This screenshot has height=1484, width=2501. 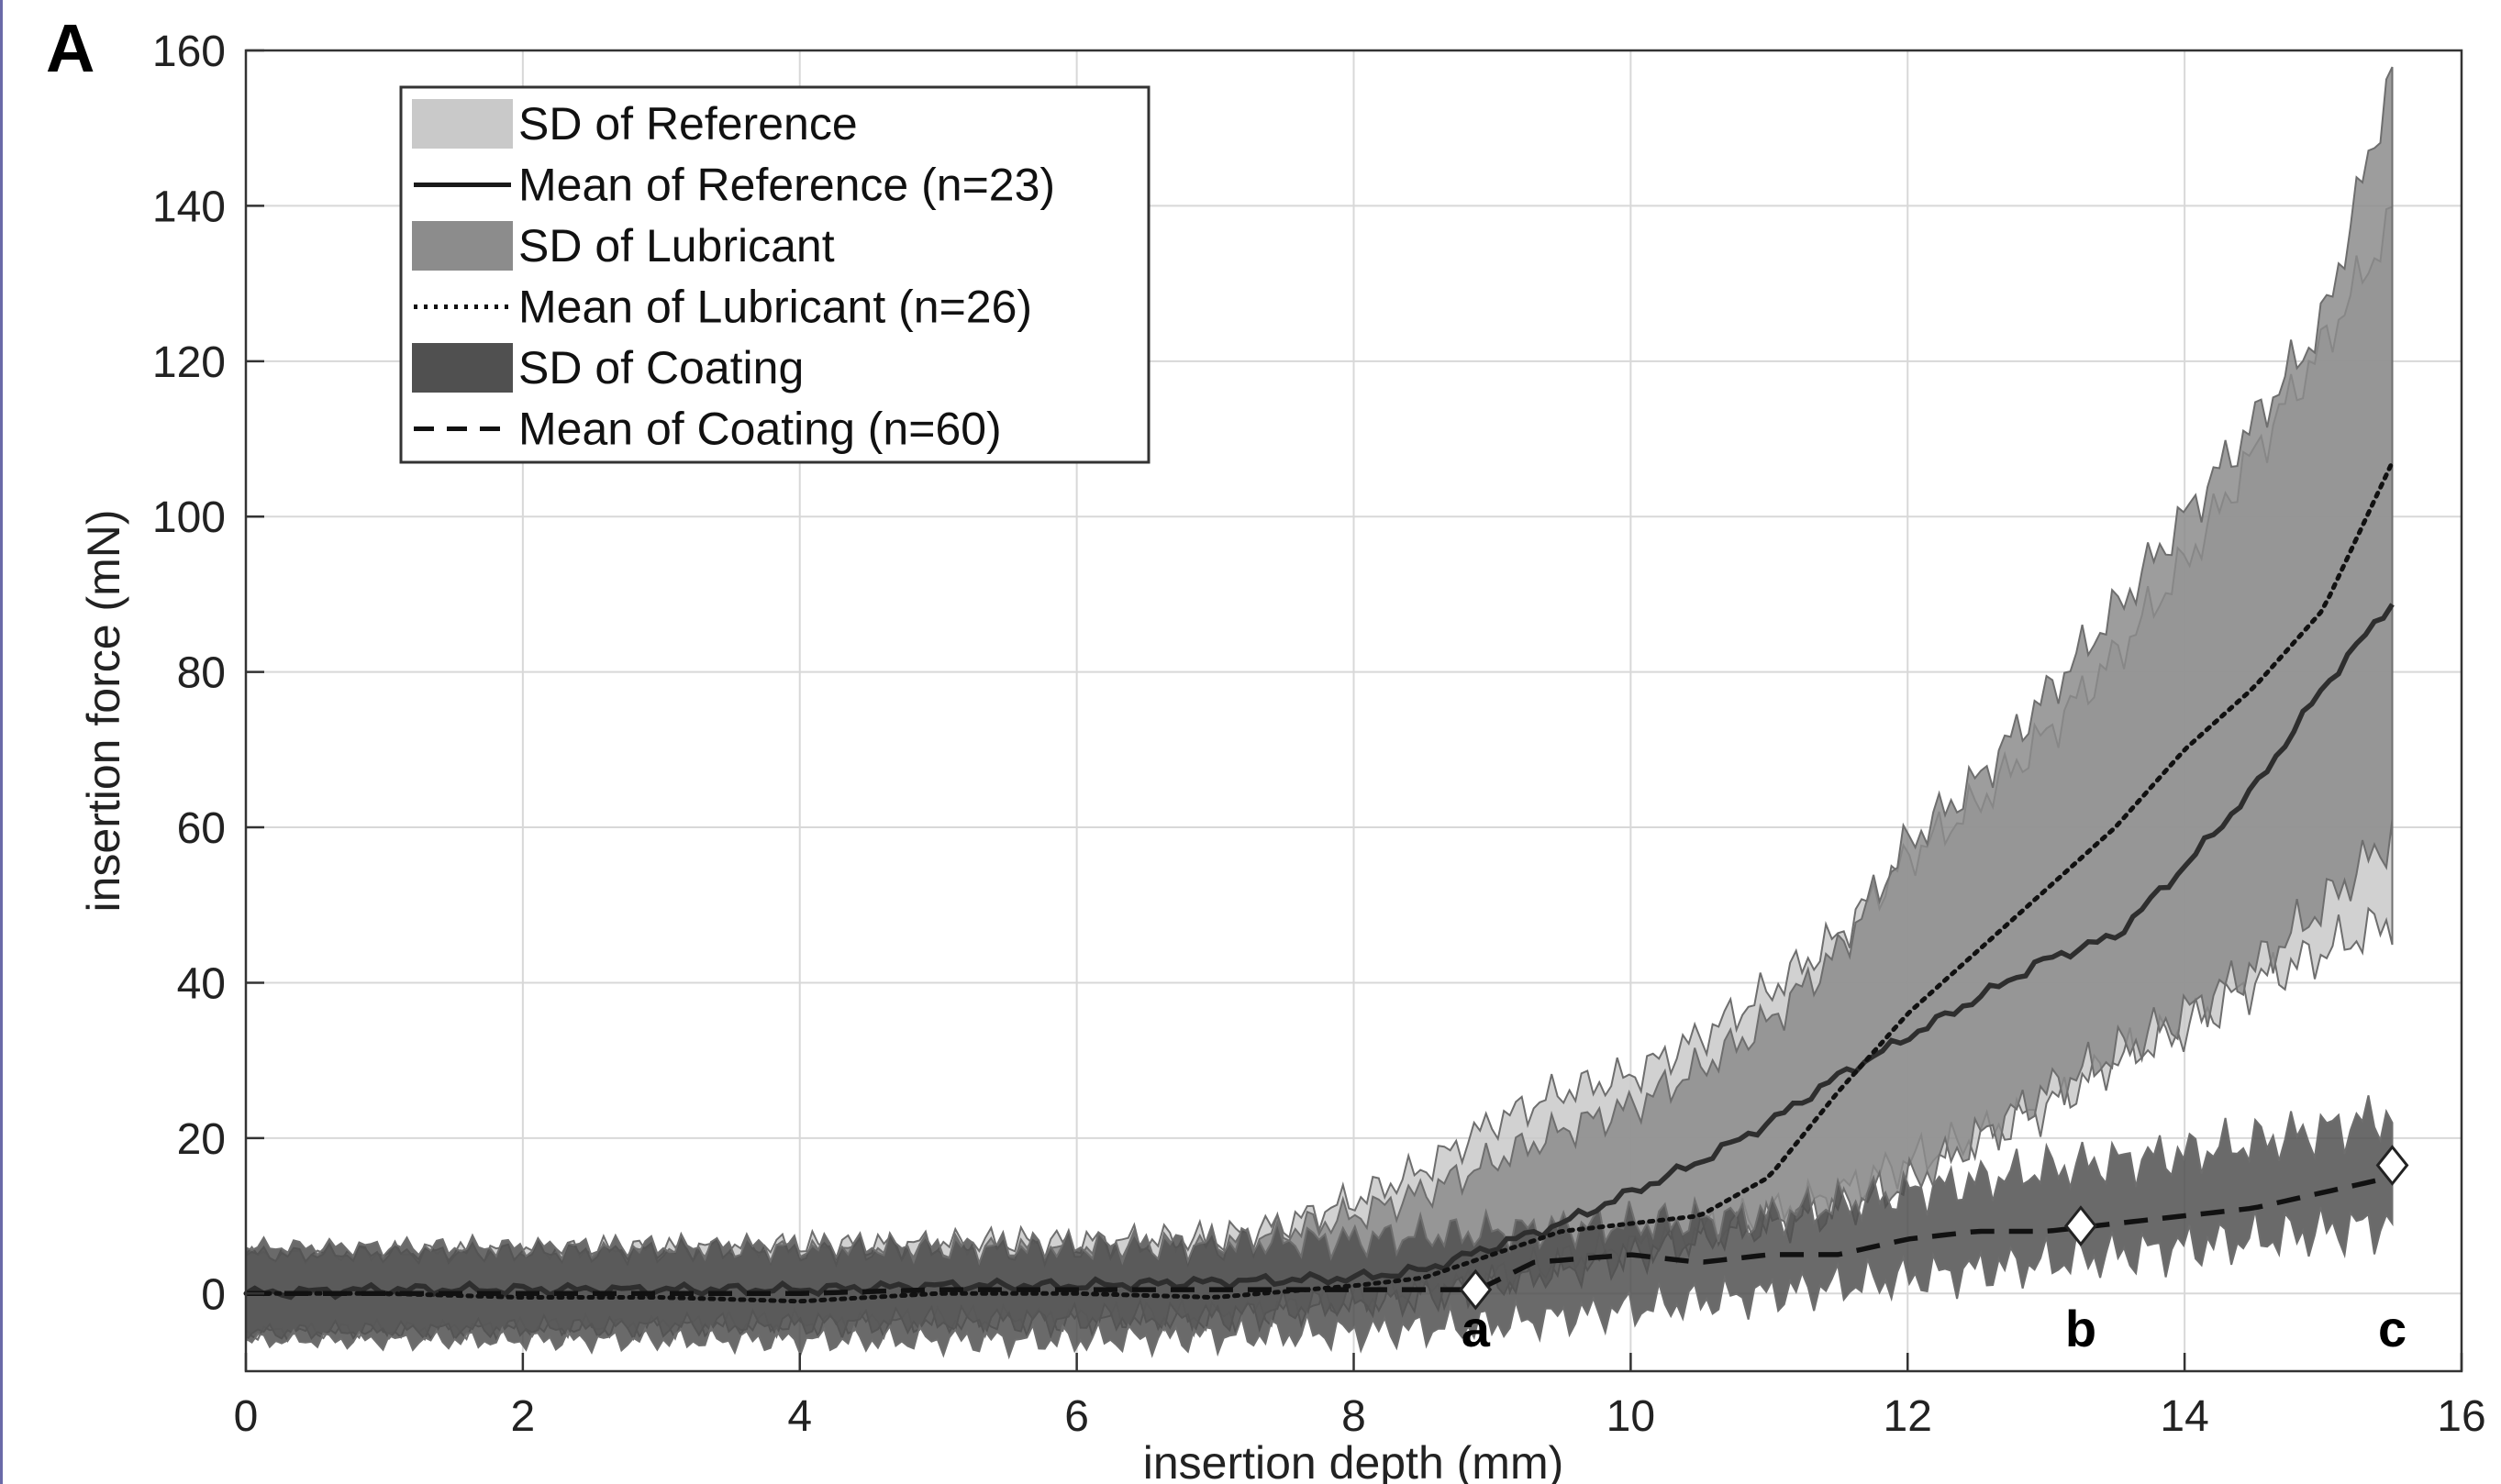 I want to click on y-tick-label: 120, so click(x=189, y=362).